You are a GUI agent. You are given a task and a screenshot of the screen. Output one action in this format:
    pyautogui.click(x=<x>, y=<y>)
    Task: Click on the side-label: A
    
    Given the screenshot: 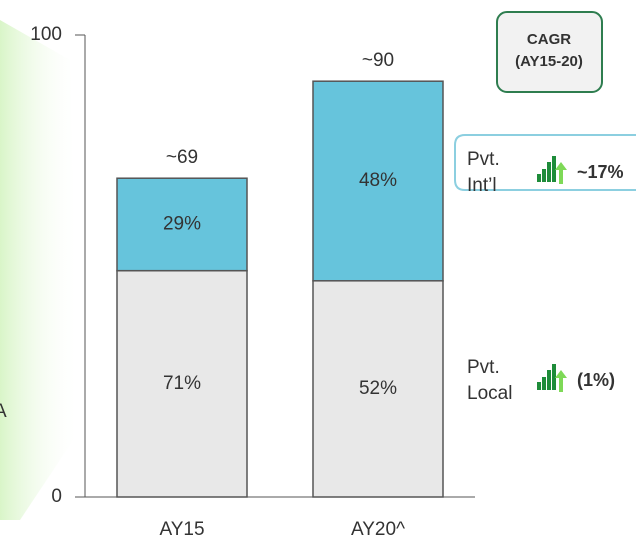 What is the action you would take?
    pyautogui.click(x=3, y=411)
    